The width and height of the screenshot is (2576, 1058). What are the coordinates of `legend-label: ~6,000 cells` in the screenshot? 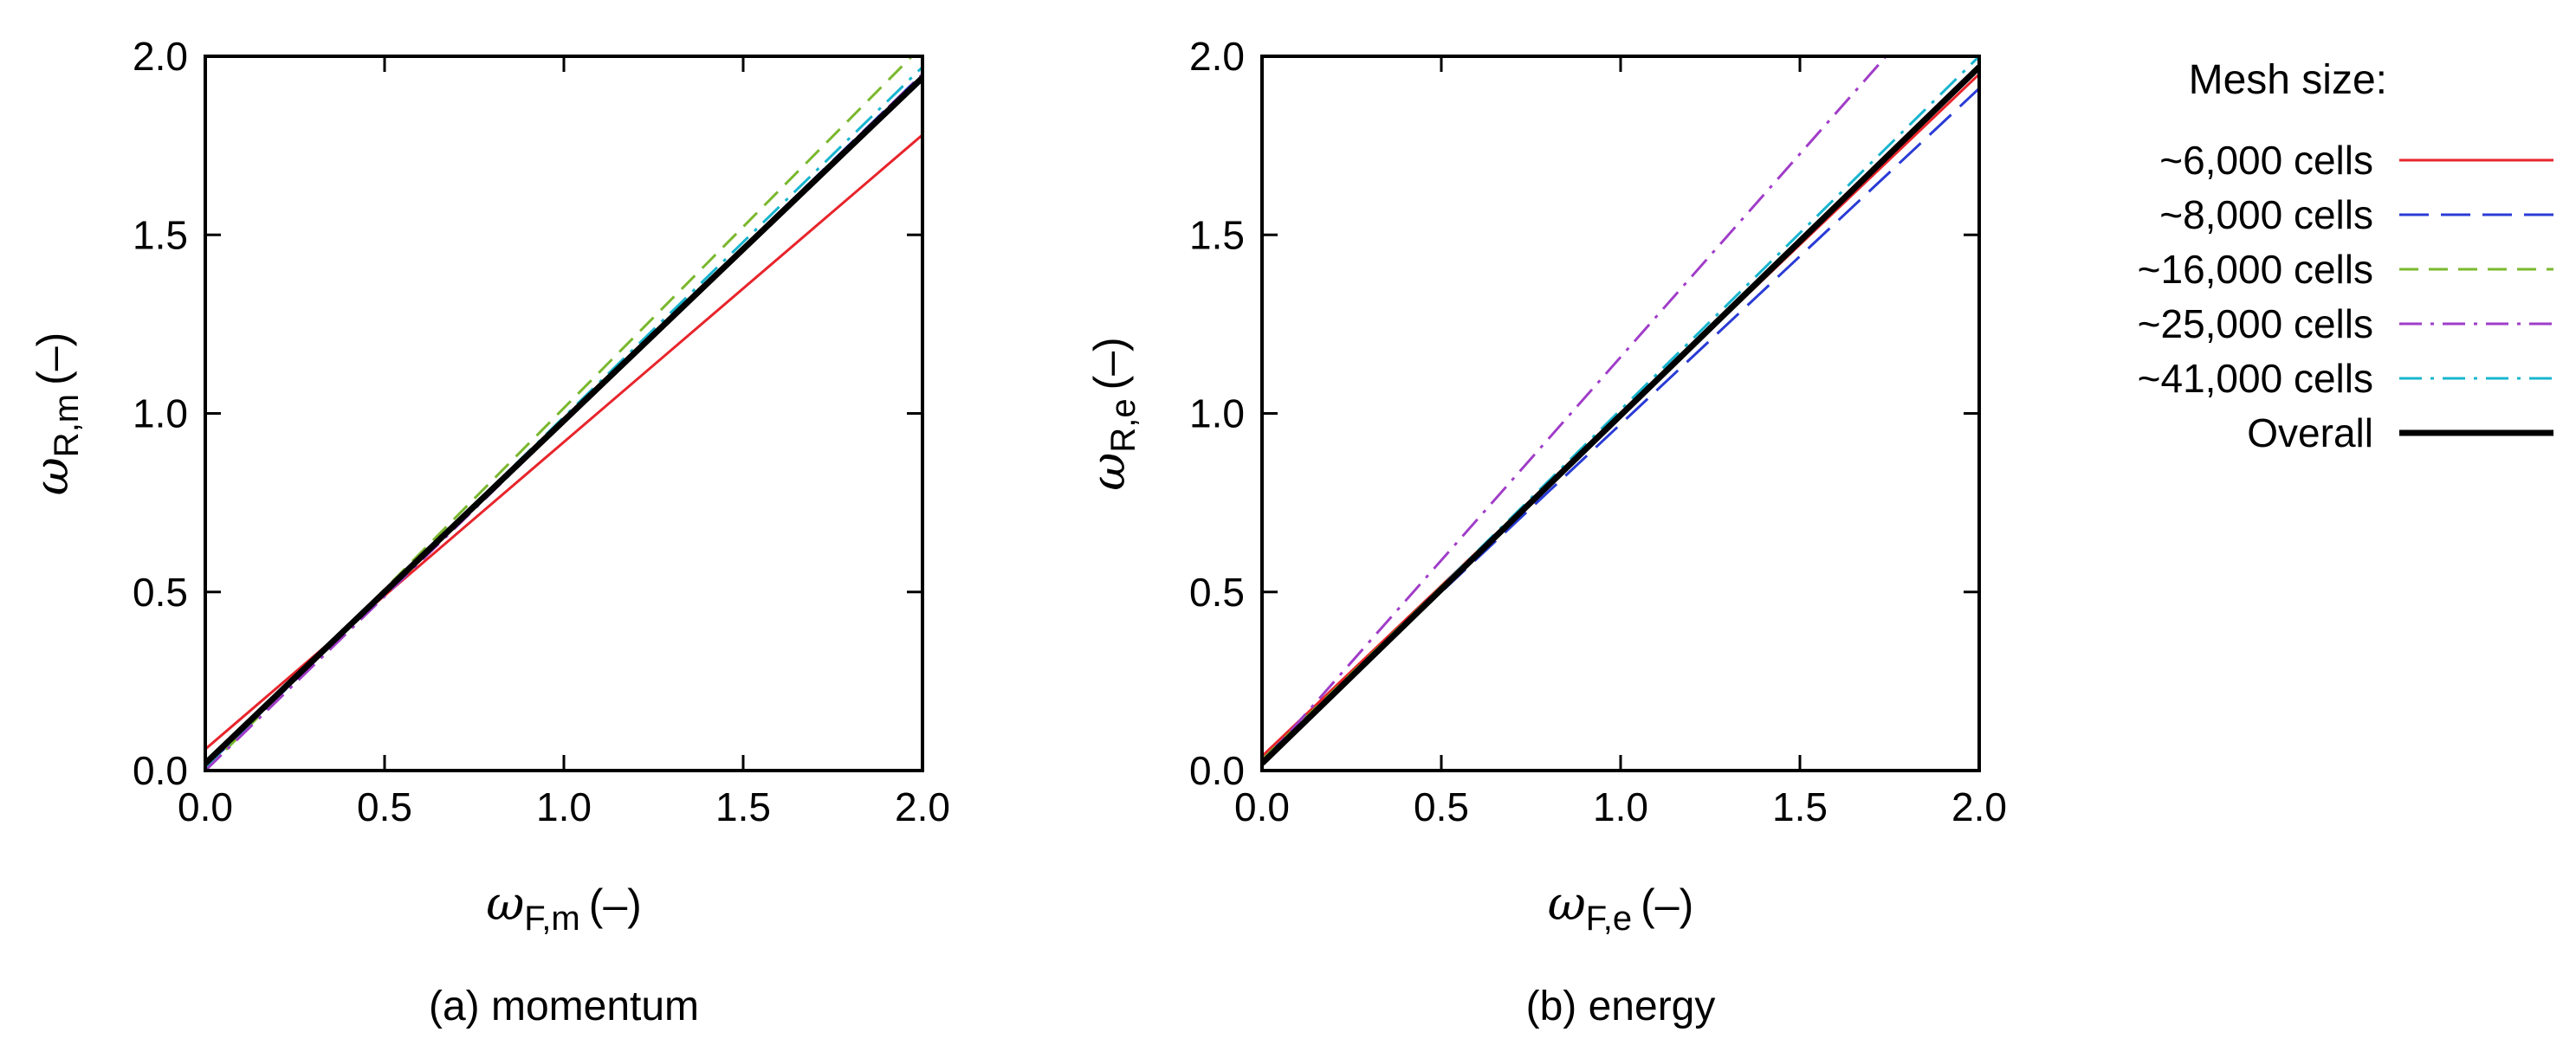 It's located at (2266, 160).